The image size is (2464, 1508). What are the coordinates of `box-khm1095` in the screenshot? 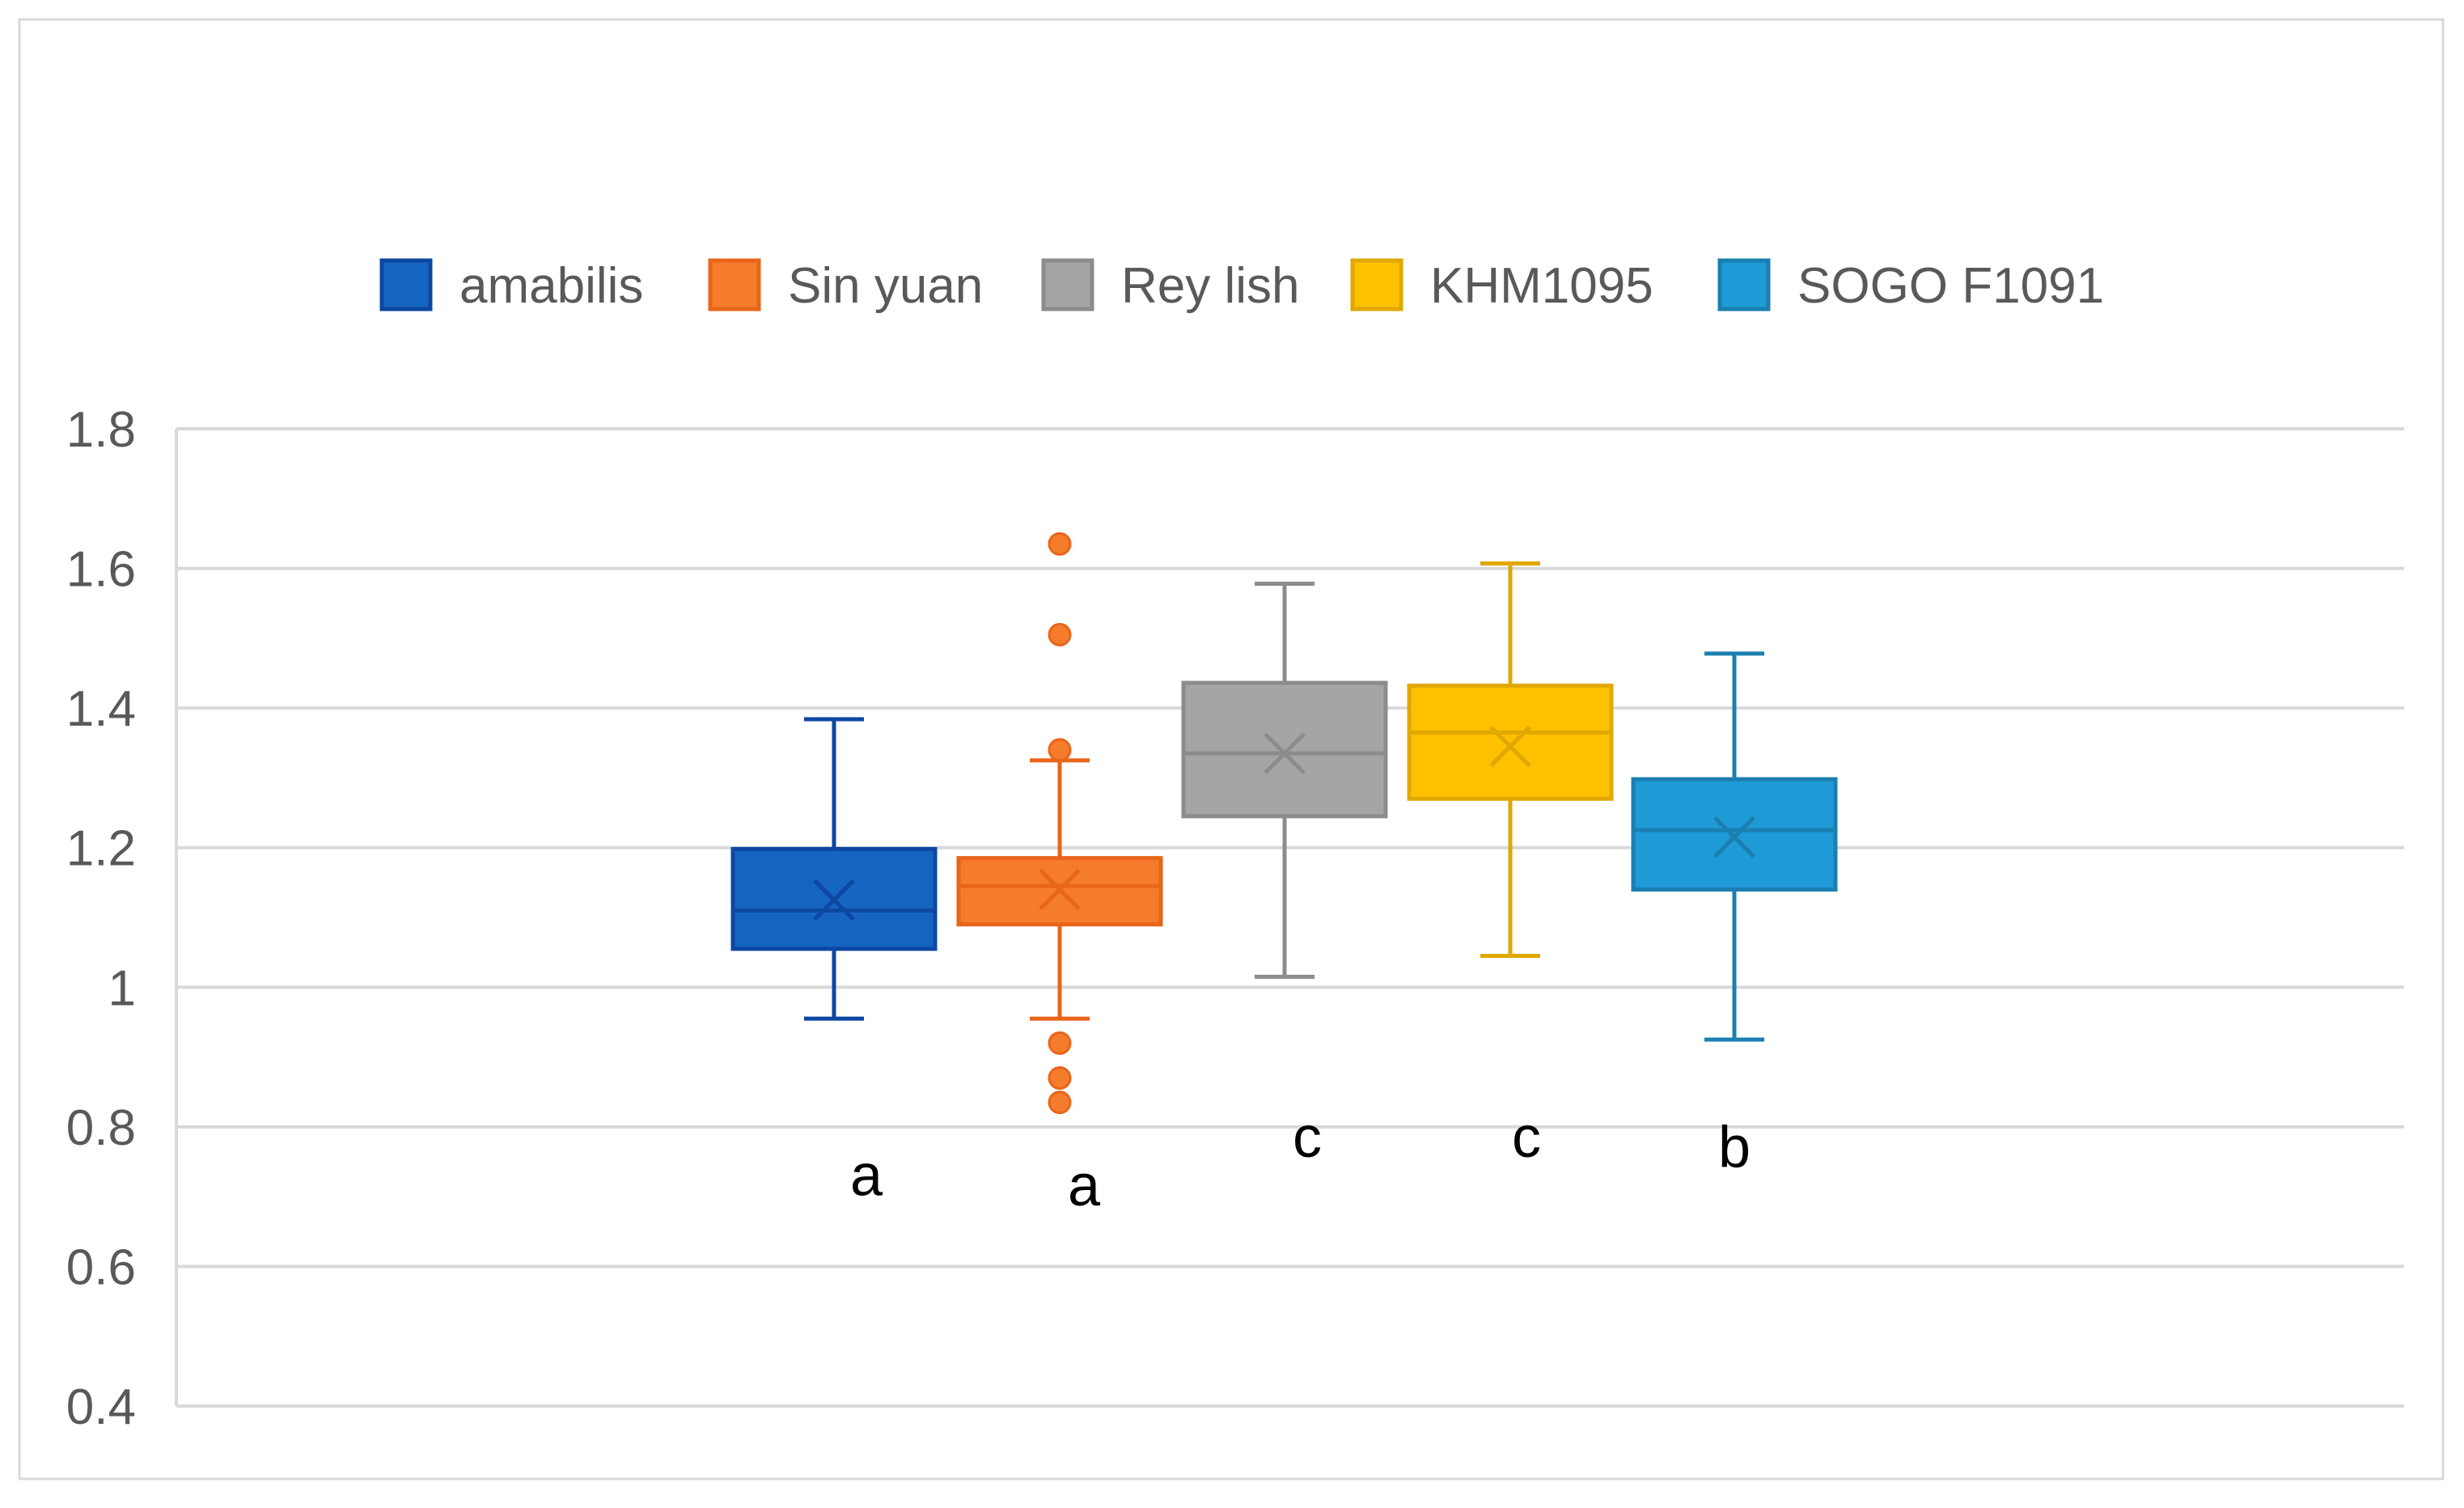 It's located at (1510, 759).